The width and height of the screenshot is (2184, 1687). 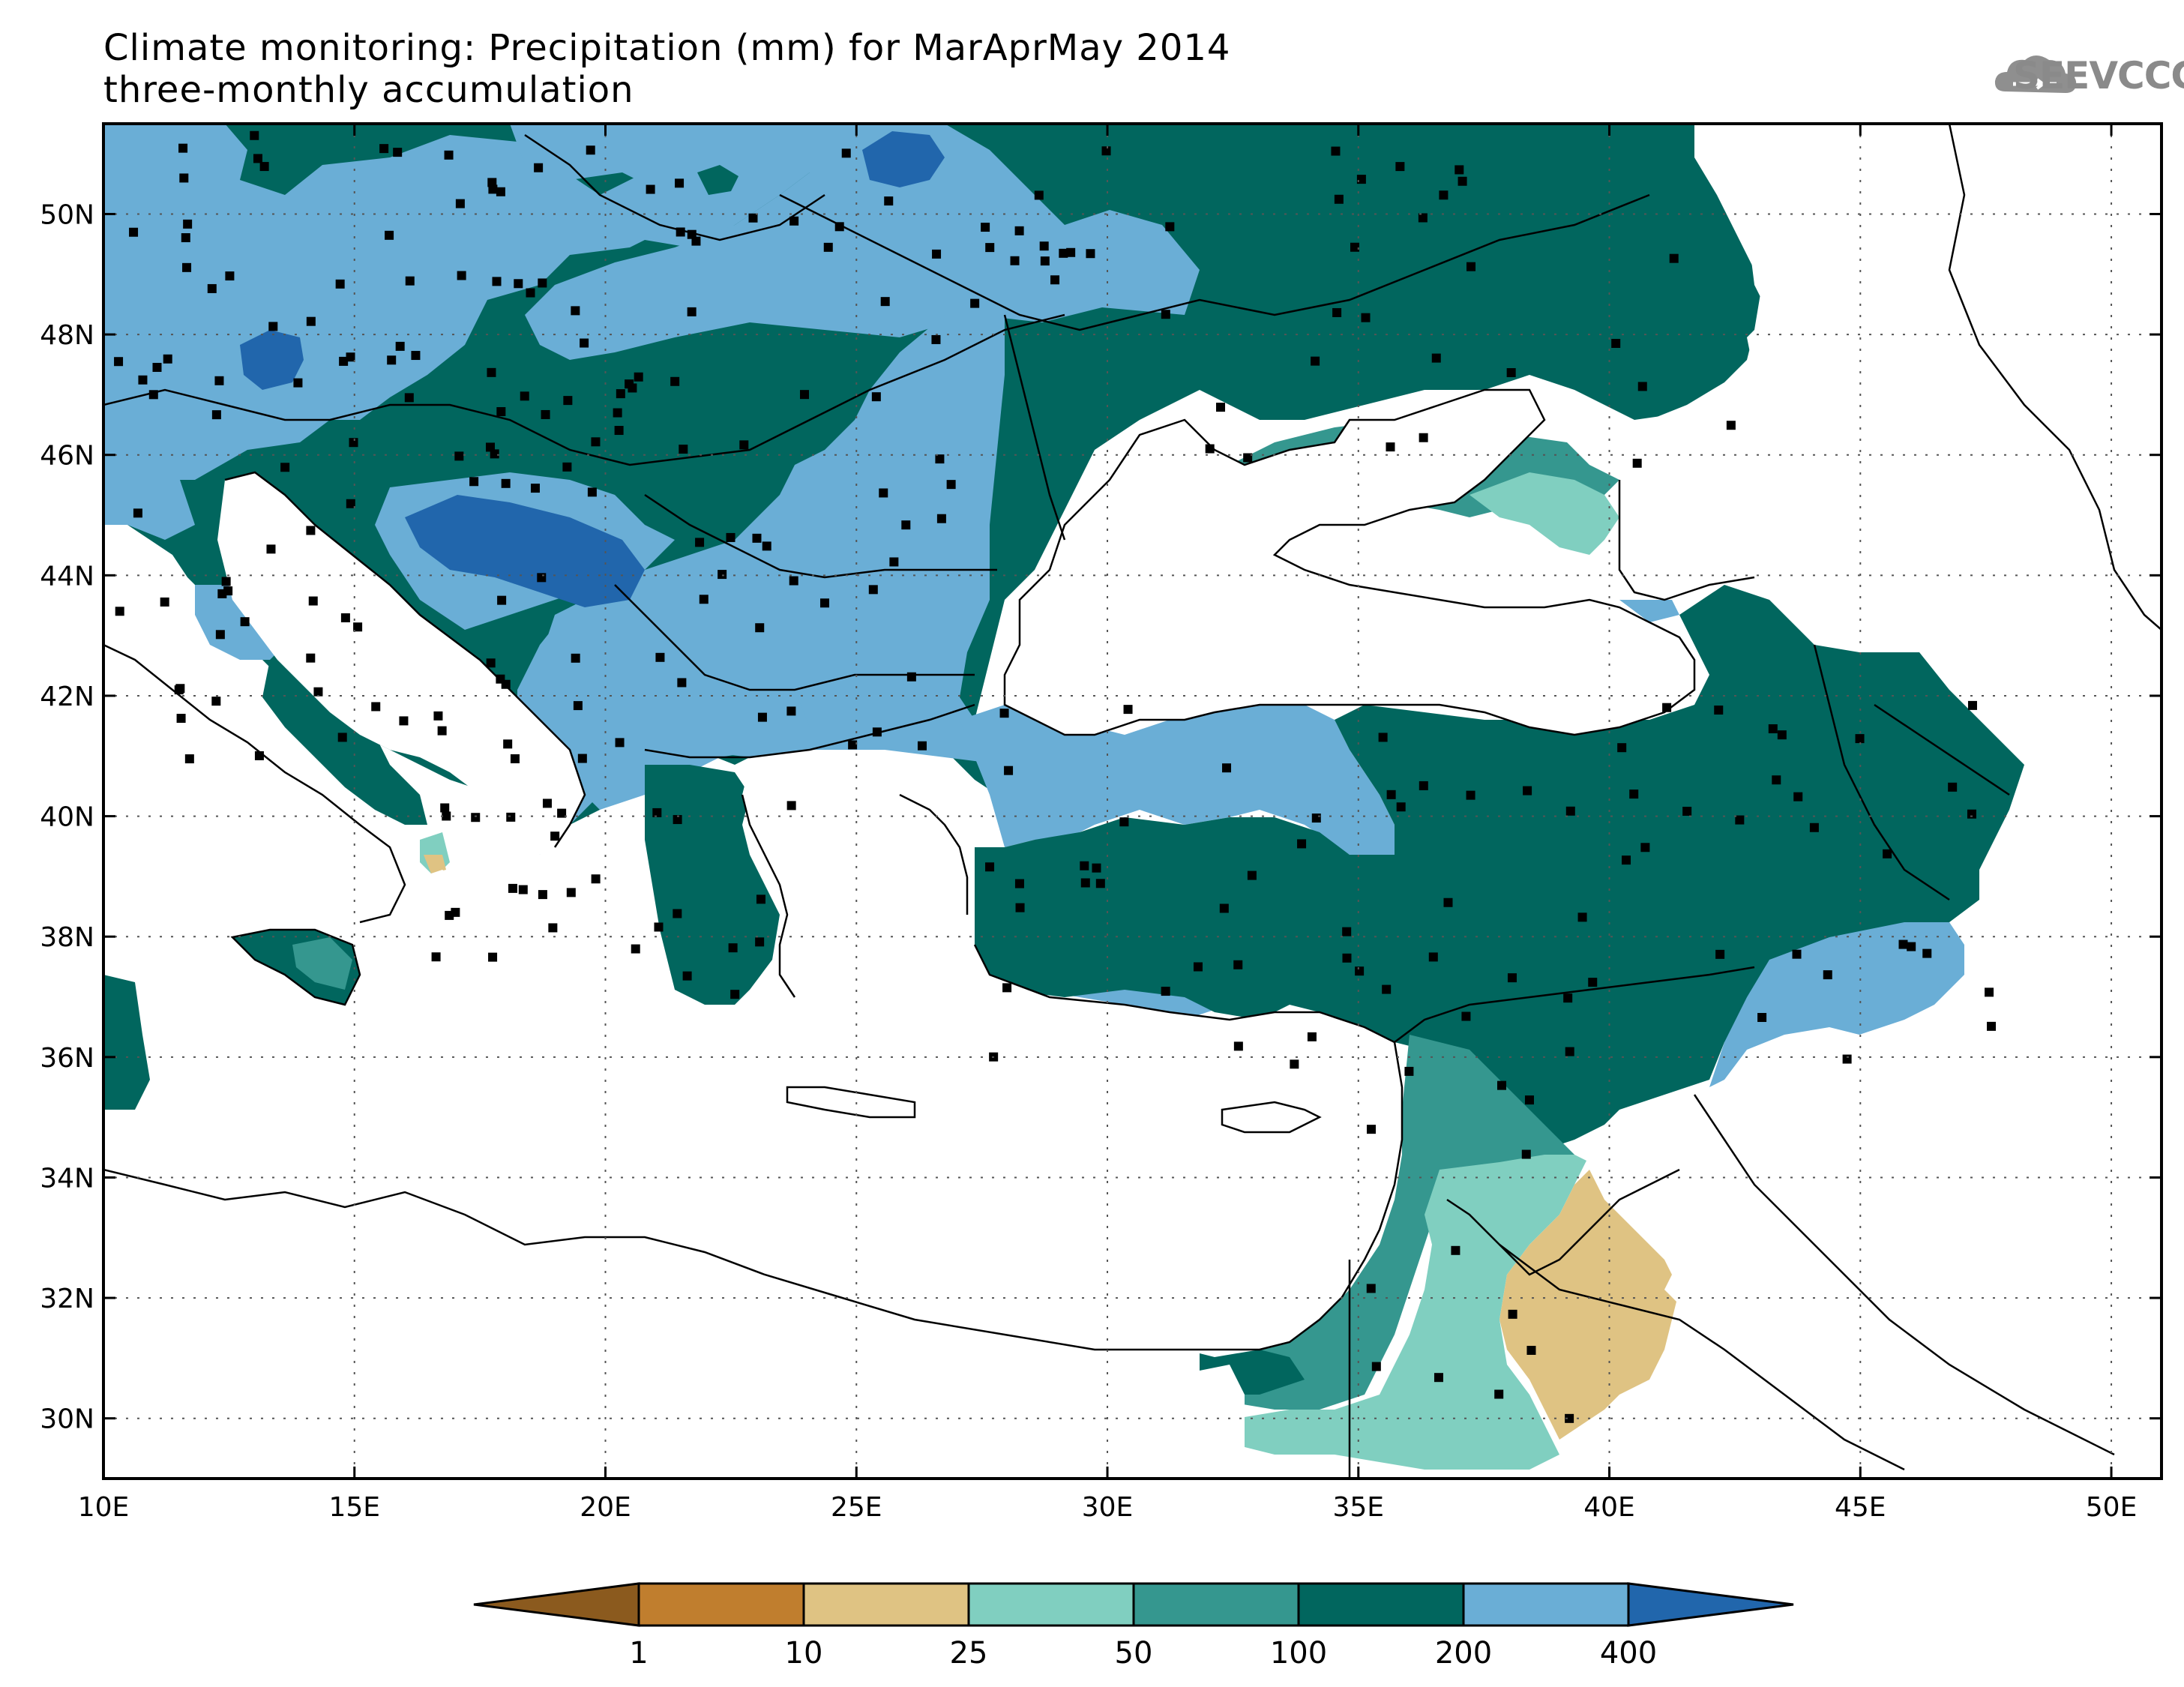 I want to click on map-subtitle: three-monthly accumulation, so click(x=368, y=90).